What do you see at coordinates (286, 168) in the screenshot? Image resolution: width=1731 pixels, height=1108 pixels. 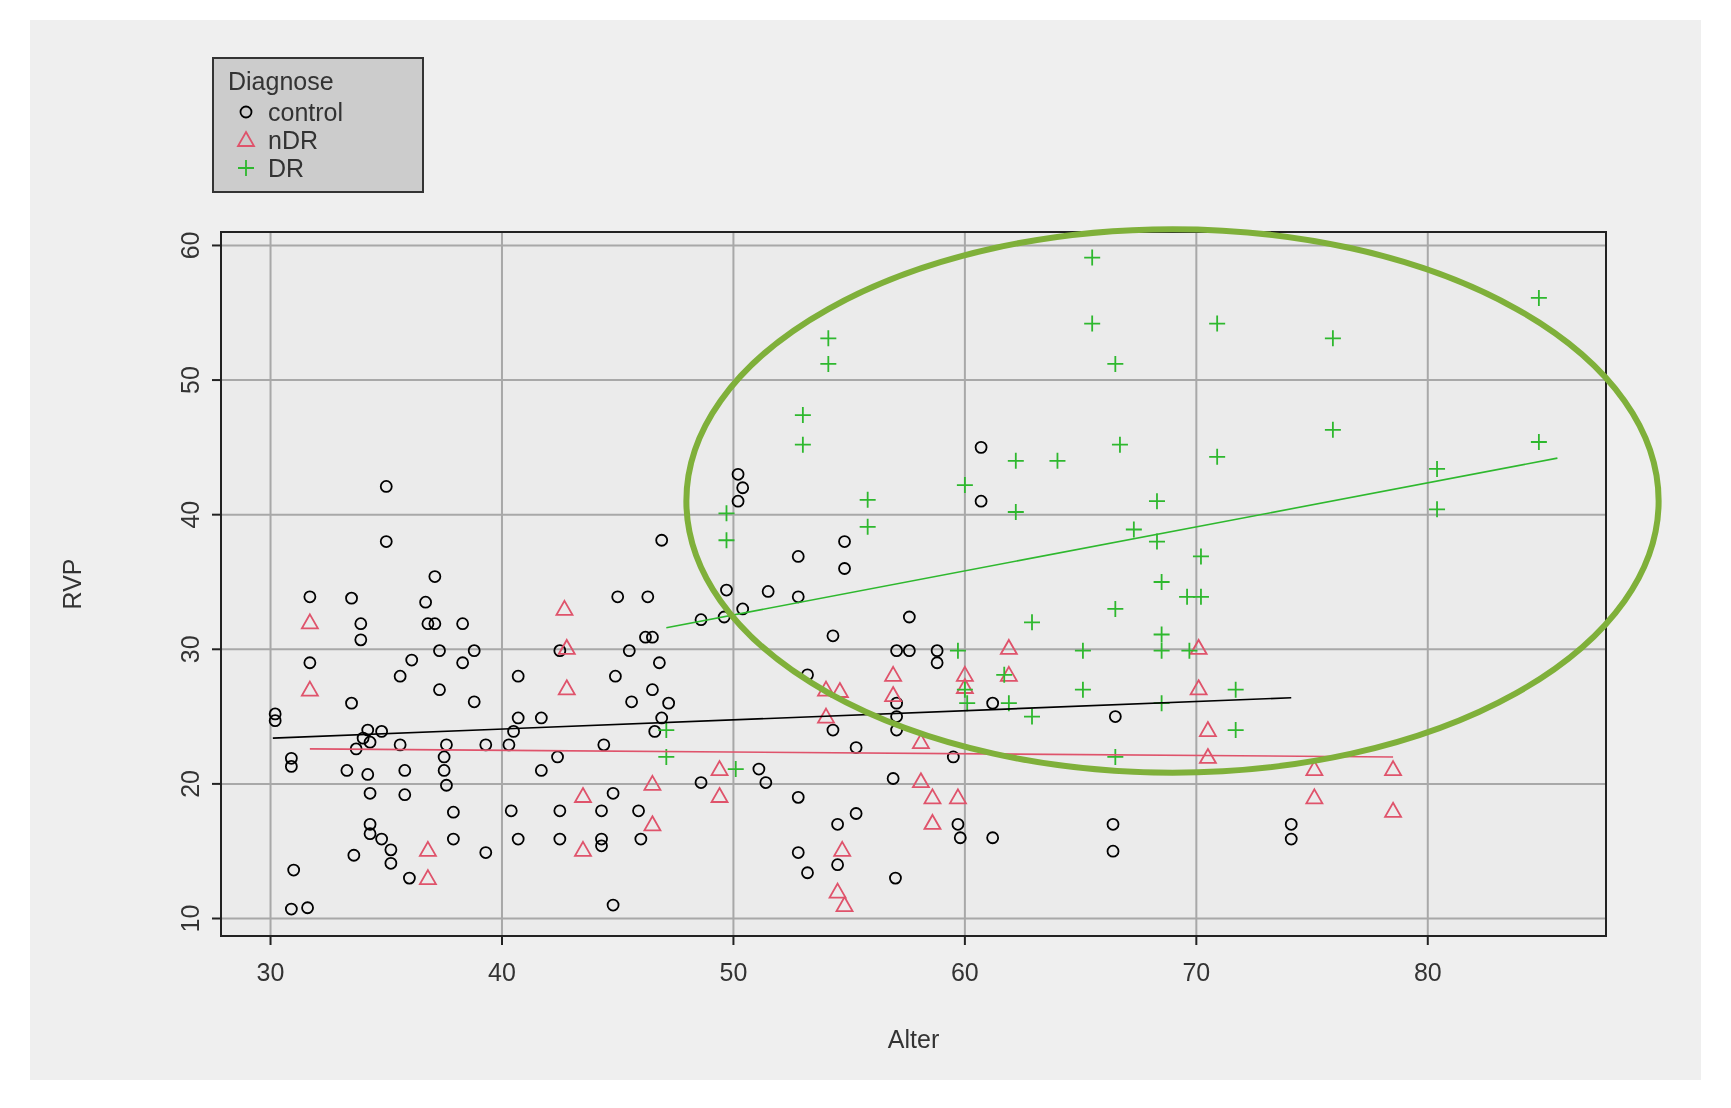 I see `legend-label: DR` at bounding box center [286, 168].